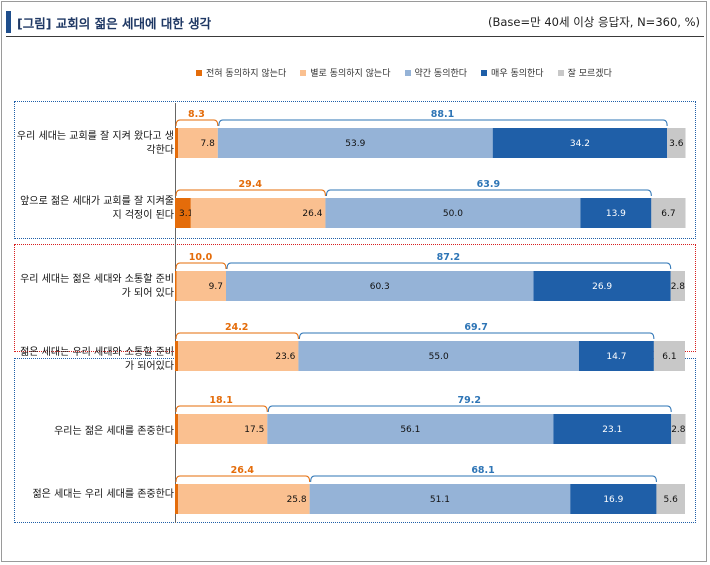  Describe the element at coordinates (250, 184) in the screenshot. I see `disagree-total-label: 29.4` at that location.